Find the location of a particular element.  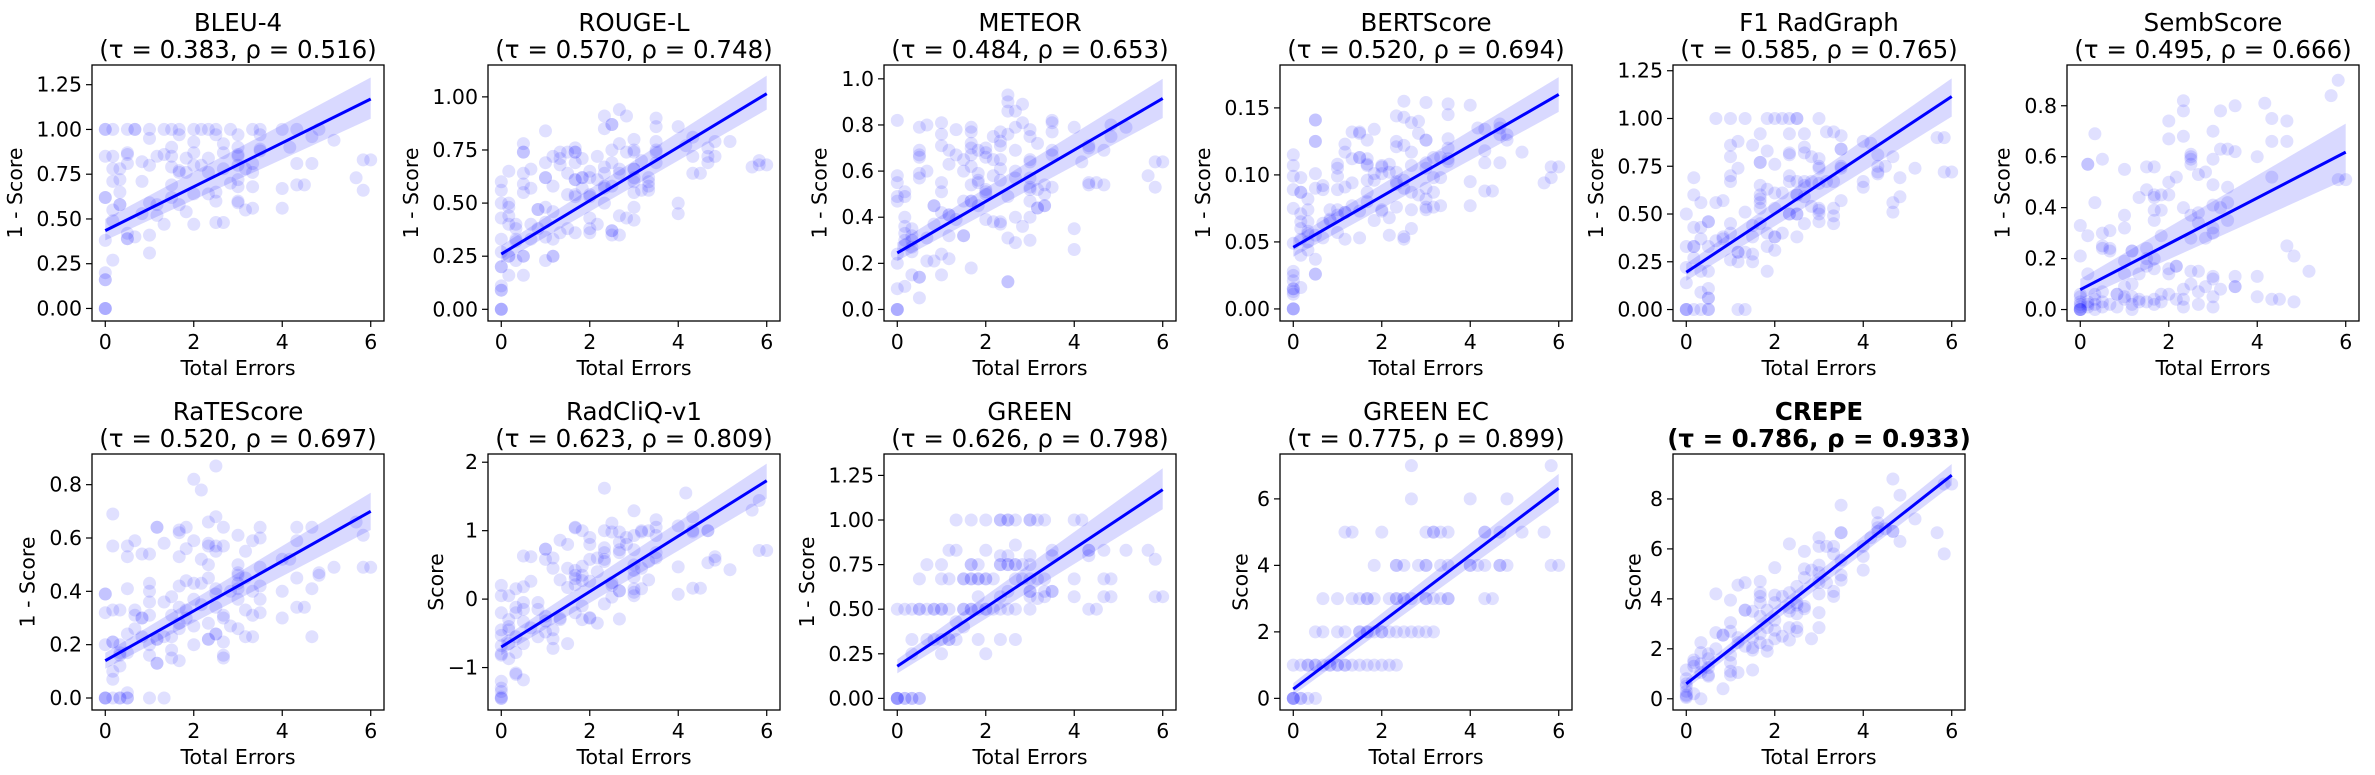

y-tick-label: 0.4 is located at coordinates (2040, 208).